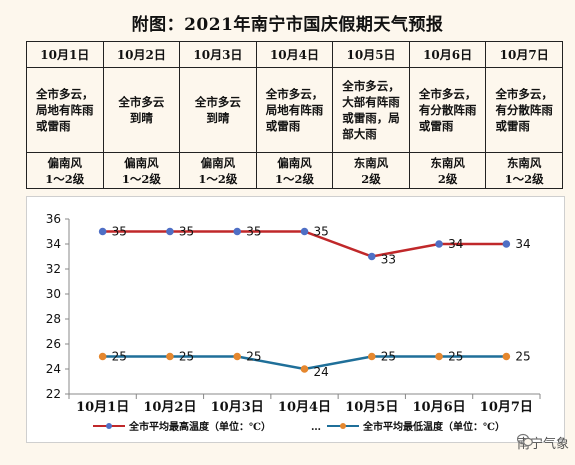 The image size is (575, 465). Describe the element at coordinates (53, 219) in the screenshot. I see `y-tick-label: 36` at that location.